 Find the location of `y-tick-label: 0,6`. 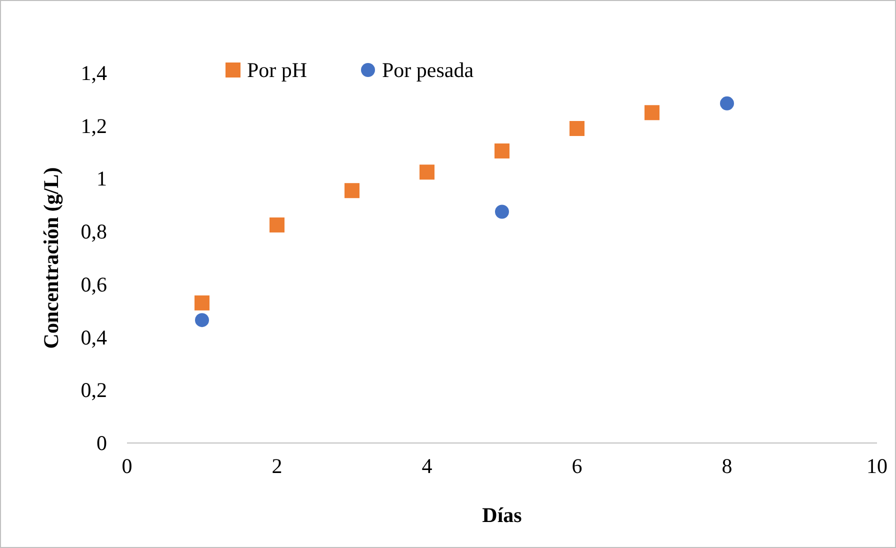

y-tick-label: 0,6 is located at coordinates (93, 284).